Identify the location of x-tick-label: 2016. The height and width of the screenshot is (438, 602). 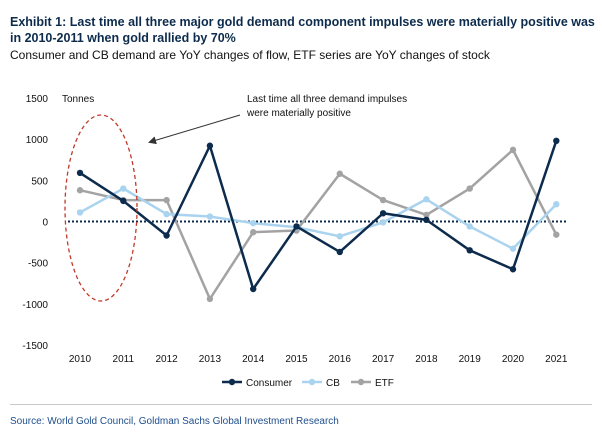
(340, 359).